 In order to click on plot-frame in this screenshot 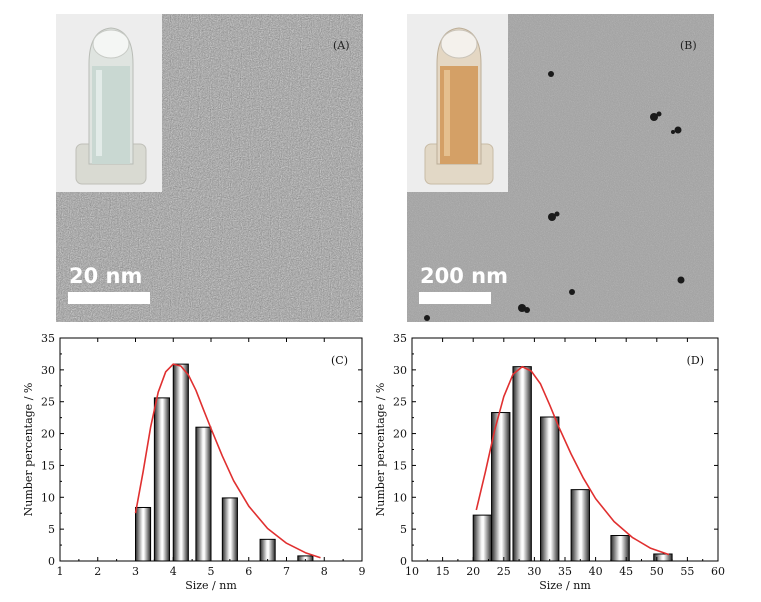, I will do `click(211, 449)`.